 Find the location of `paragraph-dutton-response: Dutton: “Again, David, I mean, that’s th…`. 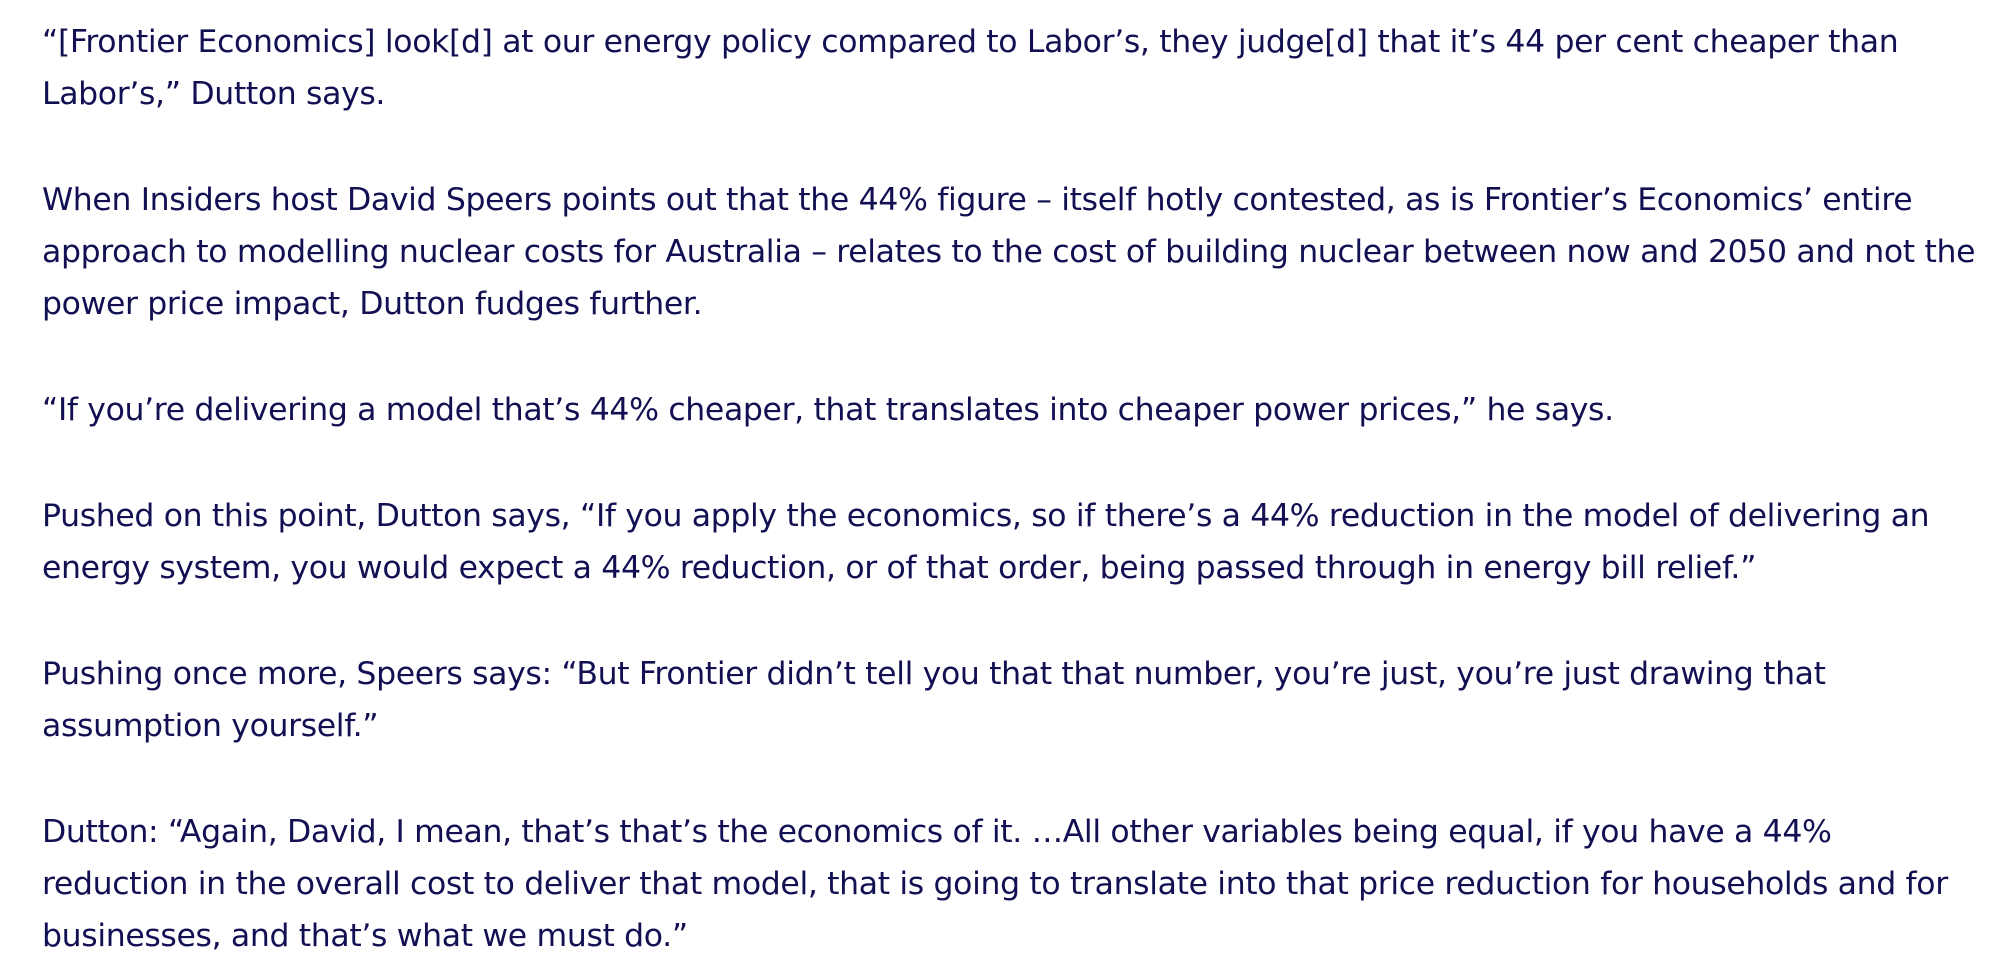

paragraph-dutton-response: Dutton: “Again, David, I mean, that’s th… is located at coordinates (995, 884).